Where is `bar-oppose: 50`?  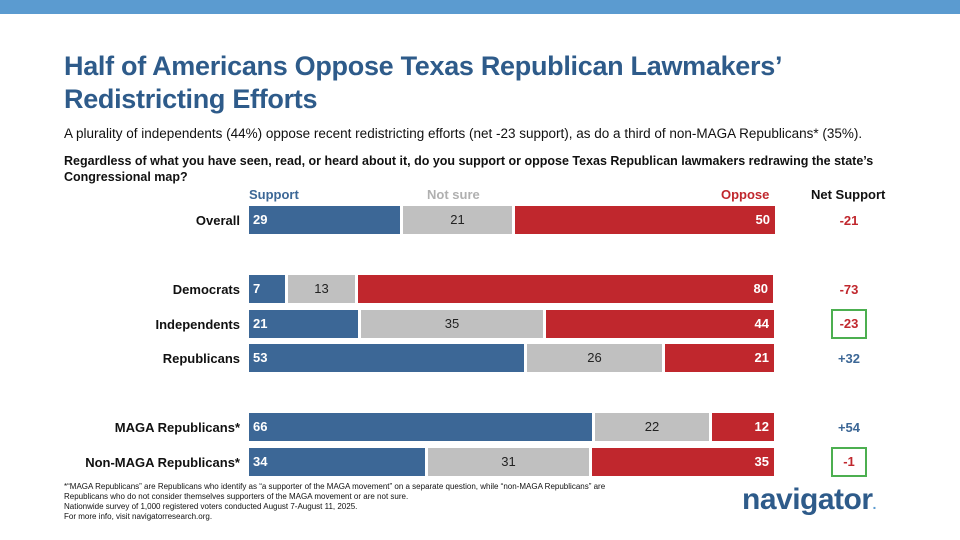 bar-oppose: 50 is located at coordinates (645, 220).